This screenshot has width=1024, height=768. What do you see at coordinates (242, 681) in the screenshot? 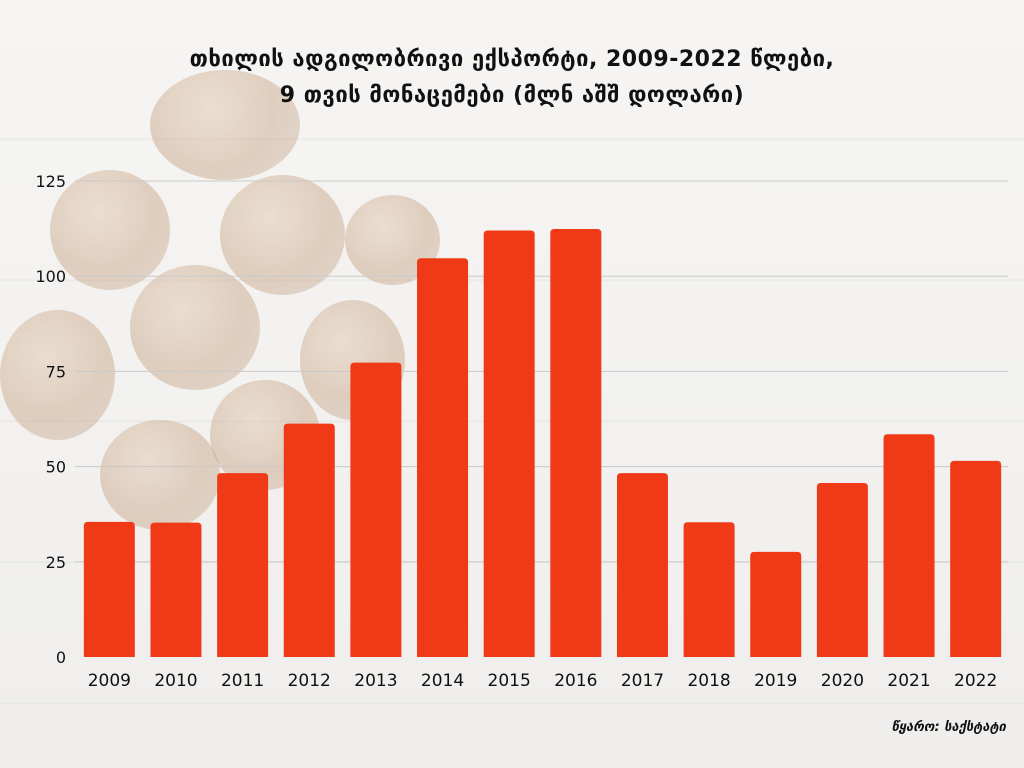
I see `x-tick-label: 2011` at bounding box center [242, 681].